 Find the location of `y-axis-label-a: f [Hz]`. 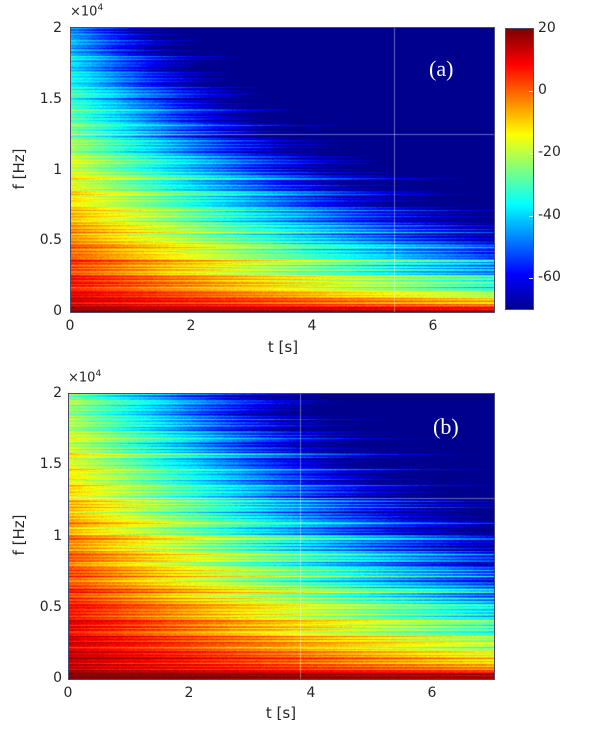

y-axis-label-a: f [Hz] is located at coordinates (19, 169).